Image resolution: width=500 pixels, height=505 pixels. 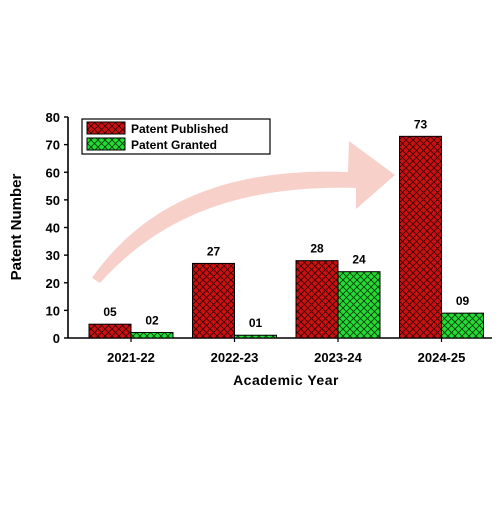 What do you see at coordinates (442, 357) in the screenshot?
I see `x-tick-label: 2024-25` at bounding box center [442, 357].